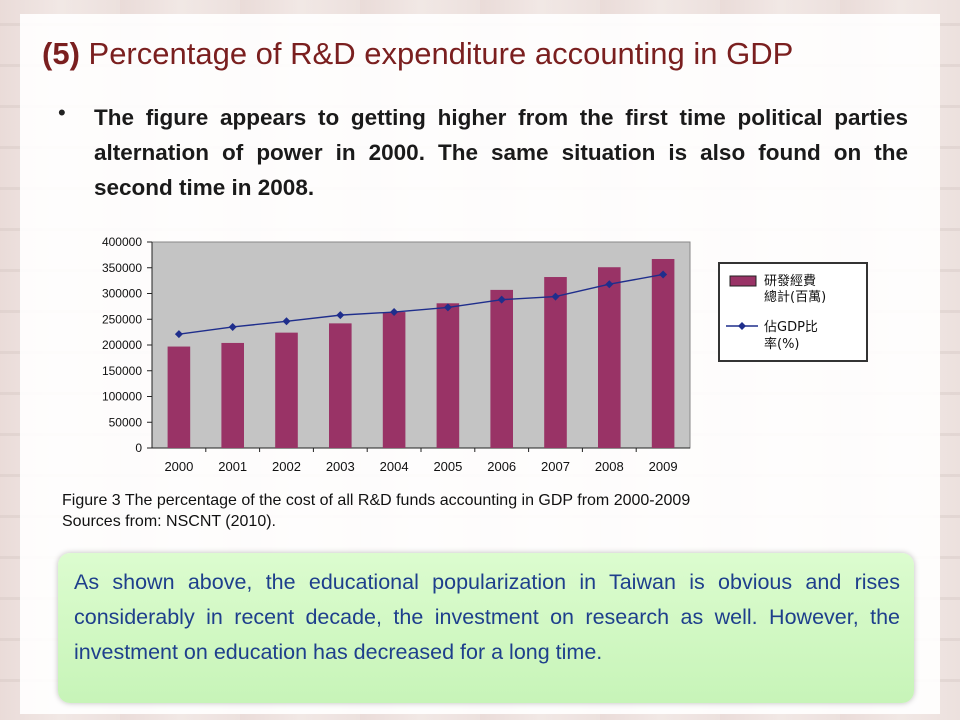 Image resolution: width=960 pixels, height=720 pixels. I want to click on legend-line-label-2: 率(%), so click(782, 344).